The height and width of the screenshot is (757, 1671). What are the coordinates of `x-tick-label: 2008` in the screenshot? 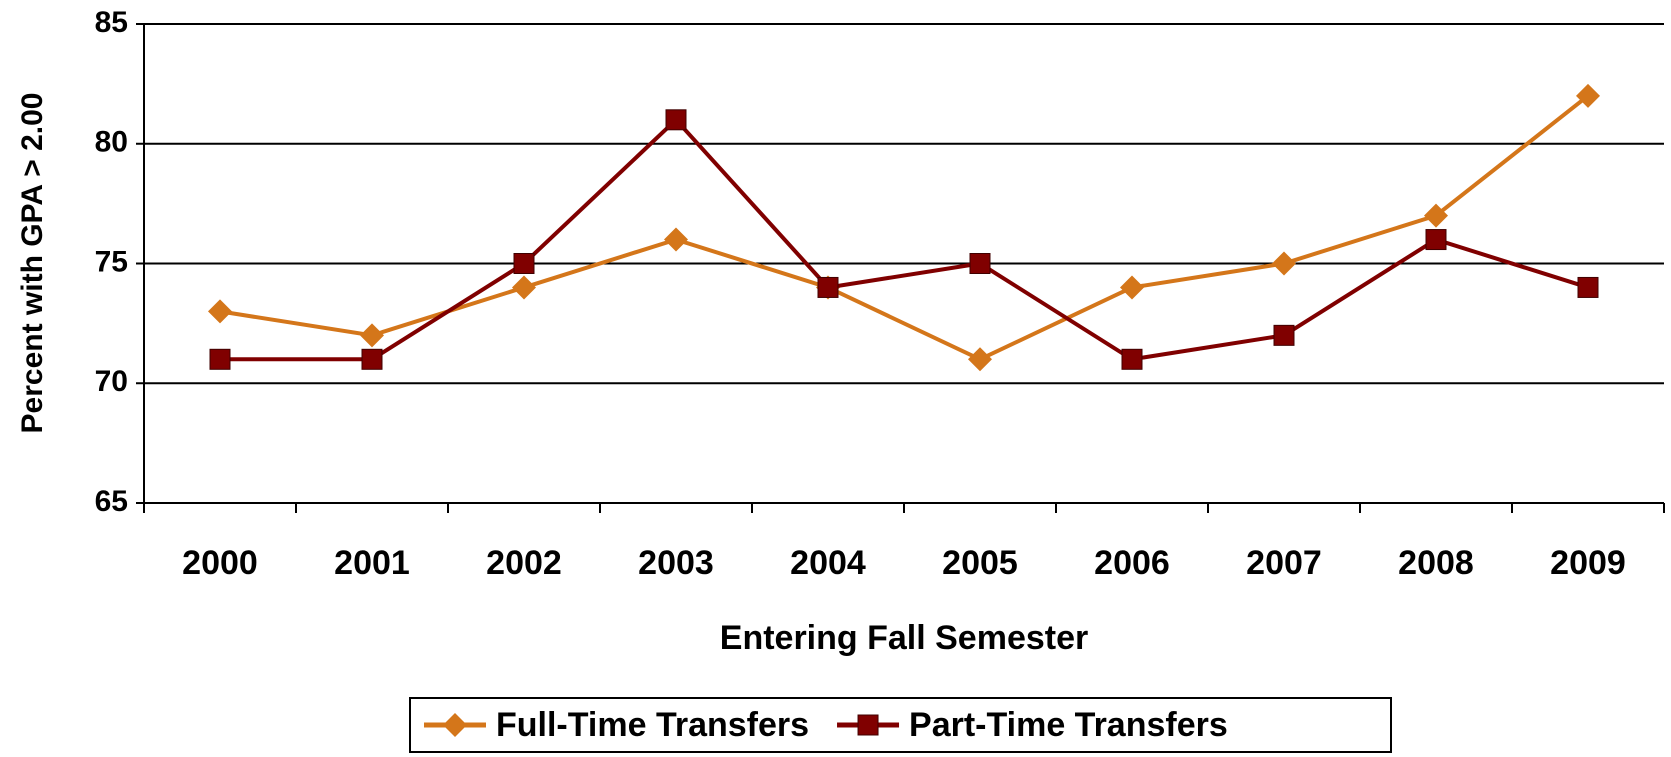 It's located at (1436, 563).